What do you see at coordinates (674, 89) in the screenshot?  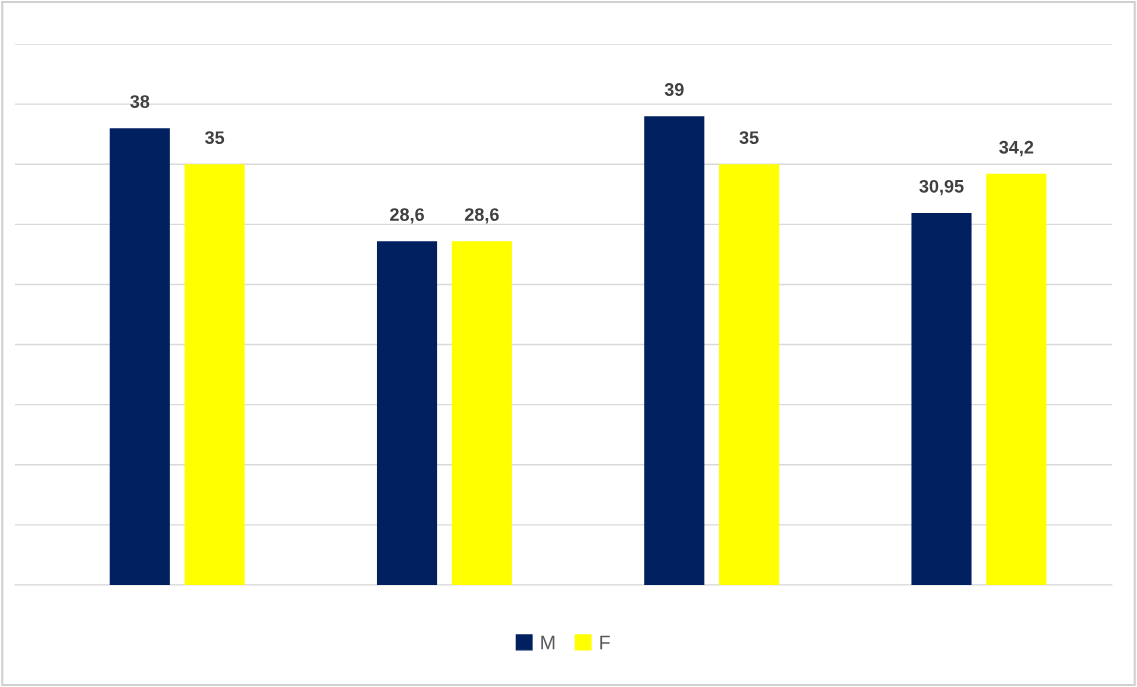 I see `data-label: 39` at bounding box center [674, 89].